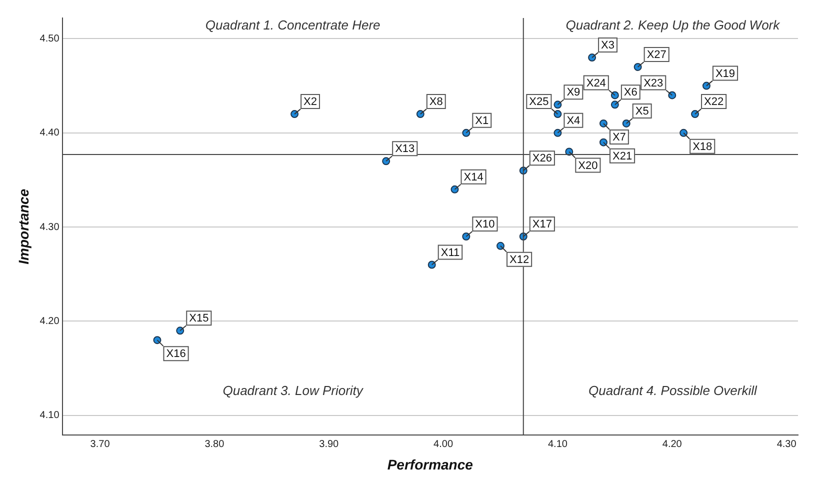 This screenshot has height=490, width=816. What do you see at coordinates (310, 102) in the screenshot?
I see `data-label: X2` at bounding box center [310, 102].